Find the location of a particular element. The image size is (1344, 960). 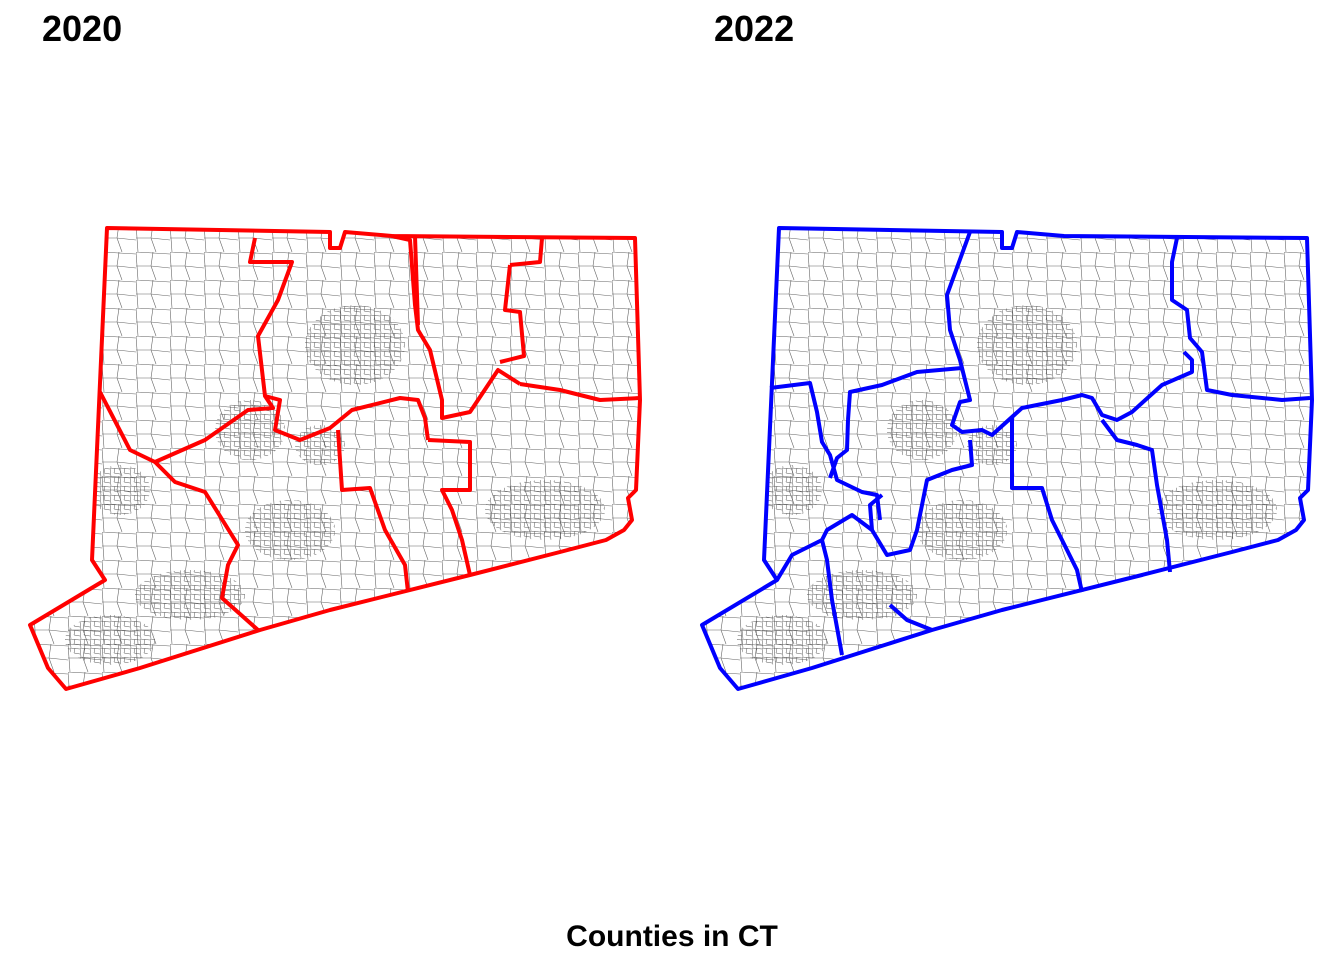

panel-title-2022: 2022 is located at coordinates (754, 28).